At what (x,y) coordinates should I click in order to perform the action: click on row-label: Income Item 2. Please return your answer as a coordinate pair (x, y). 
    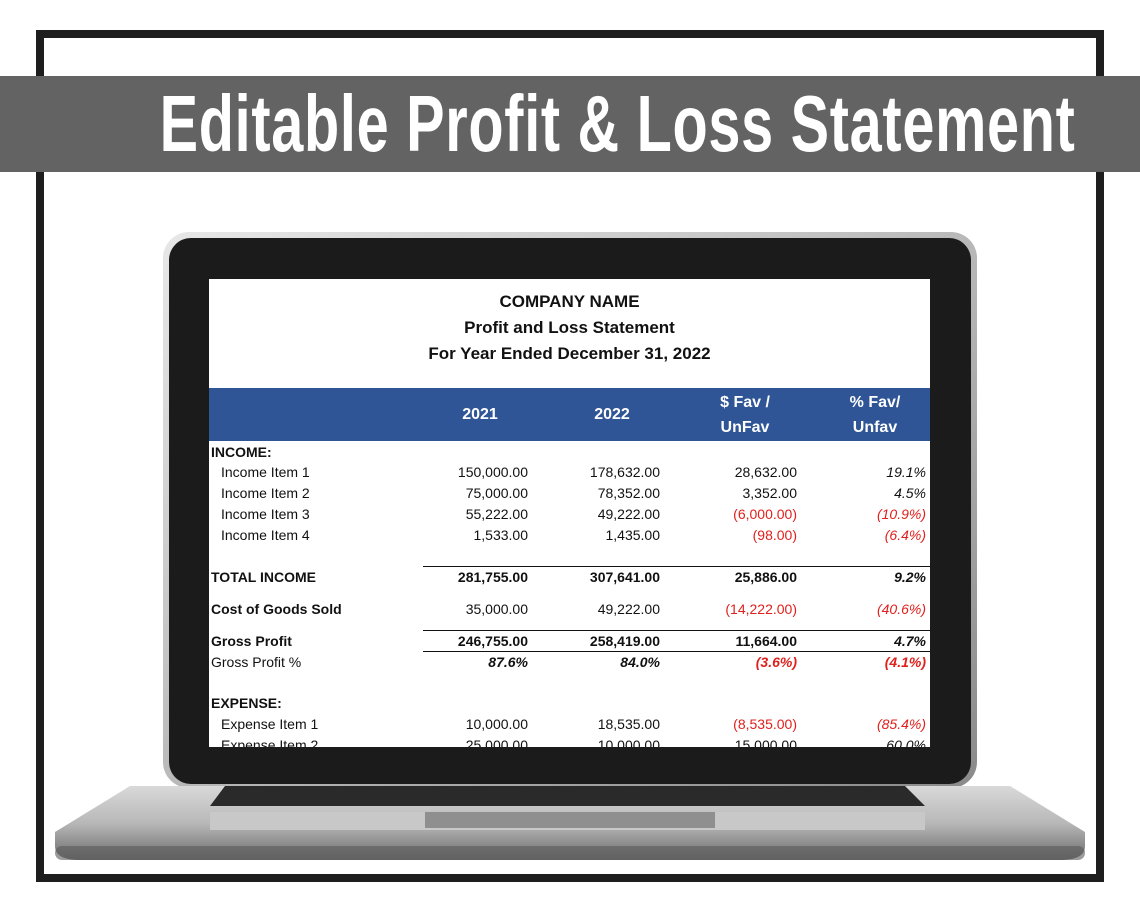
    Looking at the image, I should click on (265, 493).